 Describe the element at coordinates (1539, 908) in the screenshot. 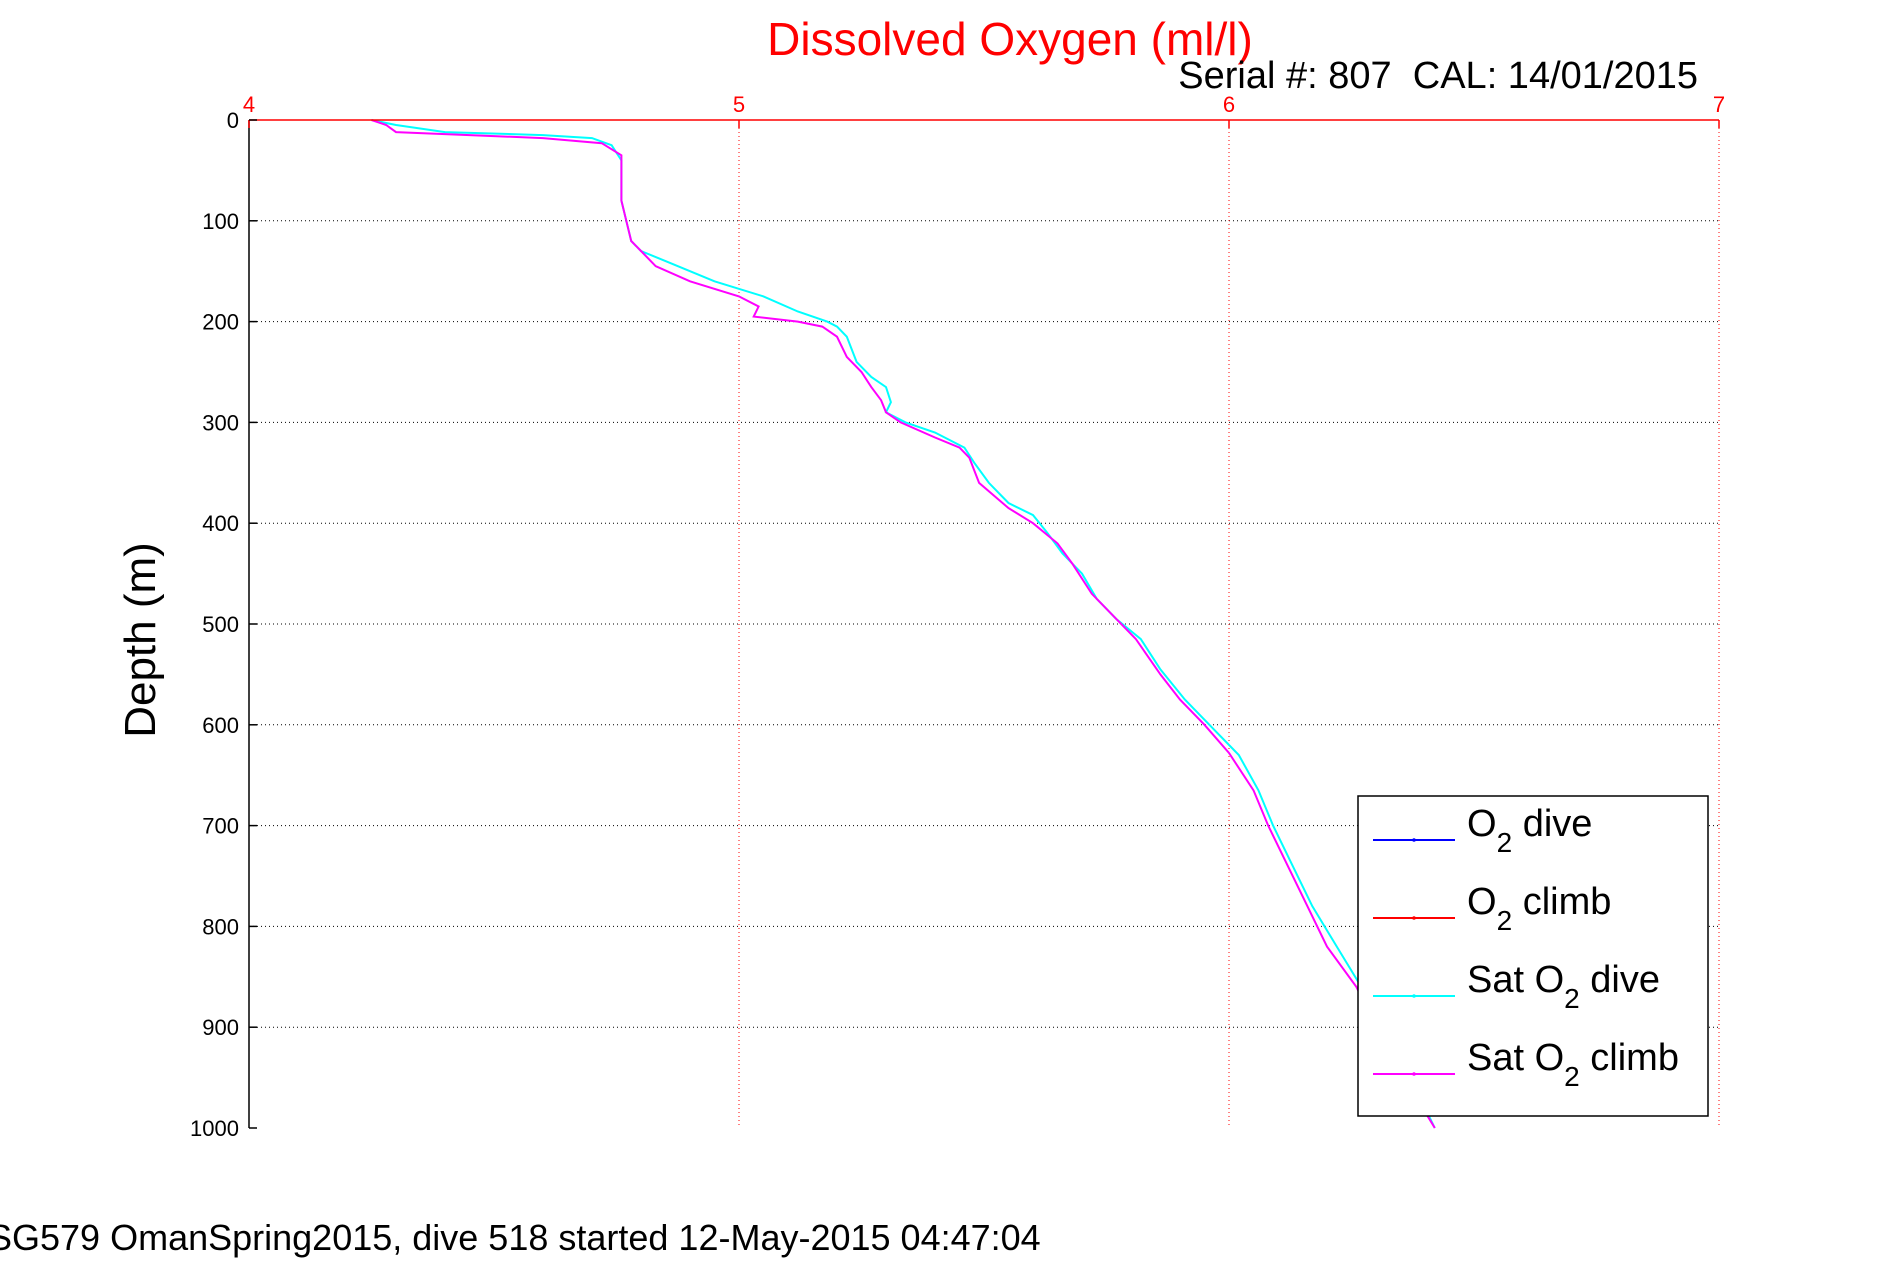

I see `legend-label-o2-climb: O2 climb` at that location.